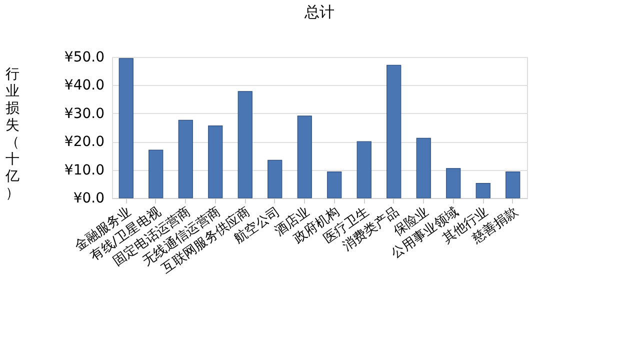  I want to click on y-tick-label: ¥30.0, so click(84, 114).